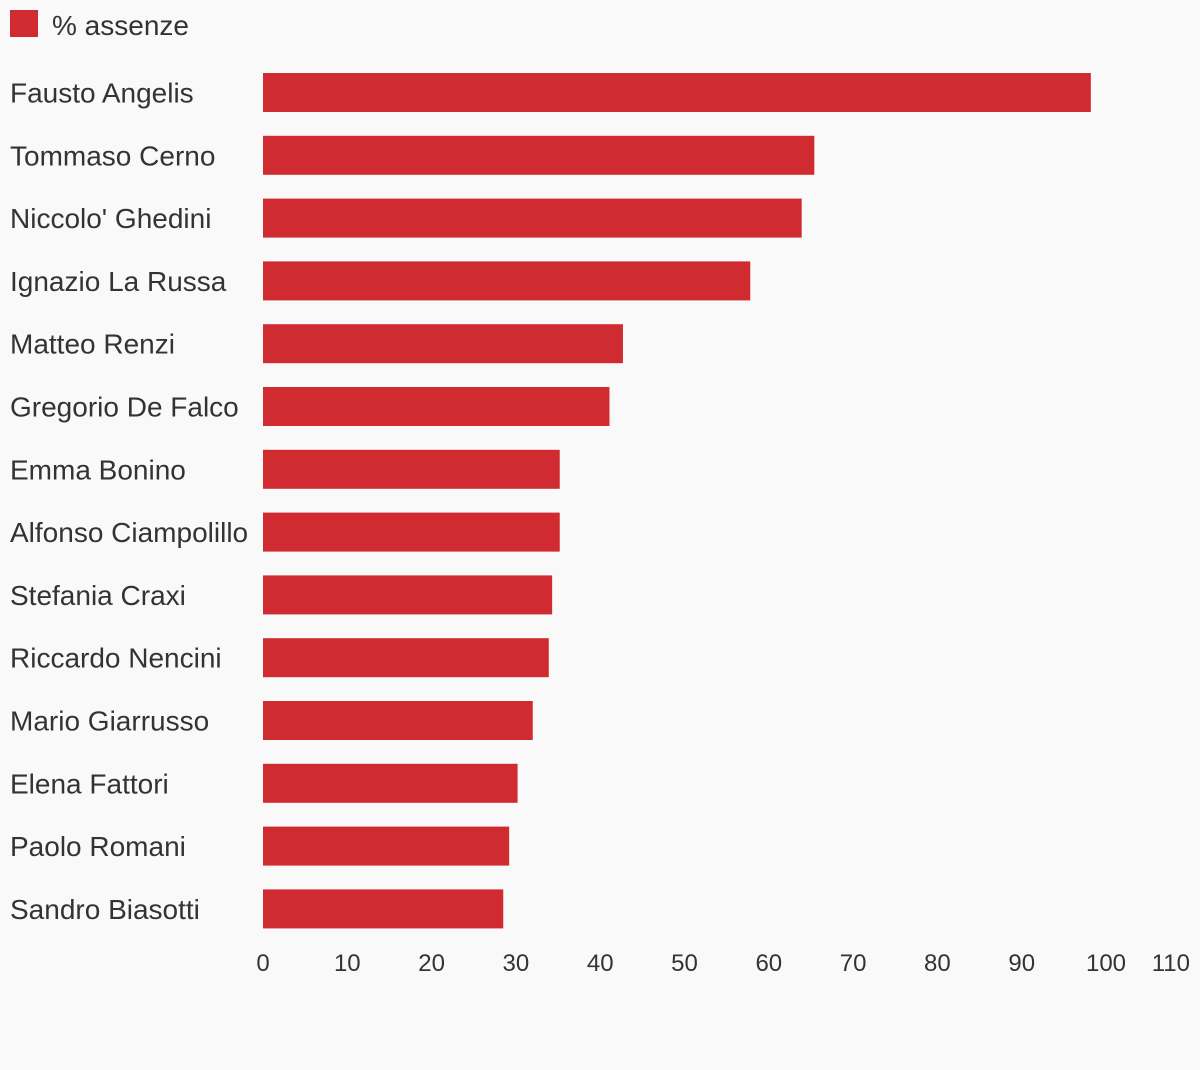 The width and height of the screenshot is (1200, 1070). Describe the element at coordinates (1021, 963) in the screenshot. I see `x-tick-label: 90` at that location.